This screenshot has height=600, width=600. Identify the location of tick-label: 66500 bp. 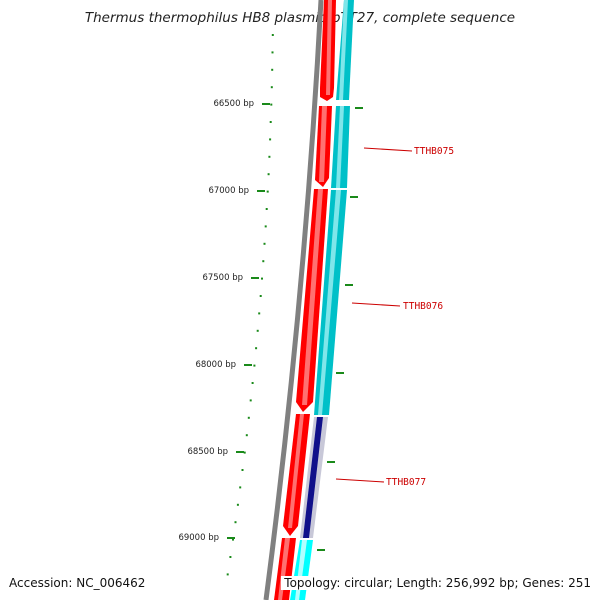
(233, 104).